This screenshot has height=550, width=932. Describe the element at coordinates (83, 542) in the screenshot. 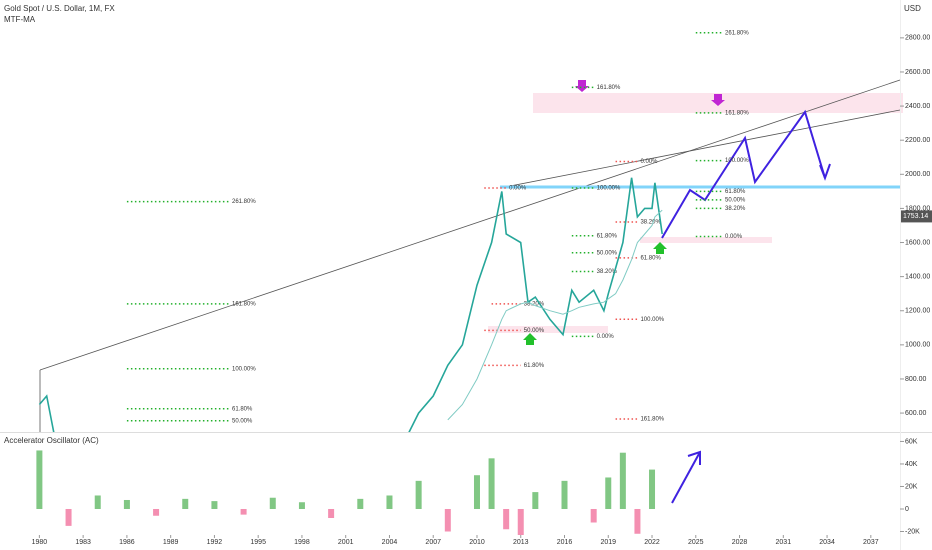

I see `x-tick-label: 1983` at that location.